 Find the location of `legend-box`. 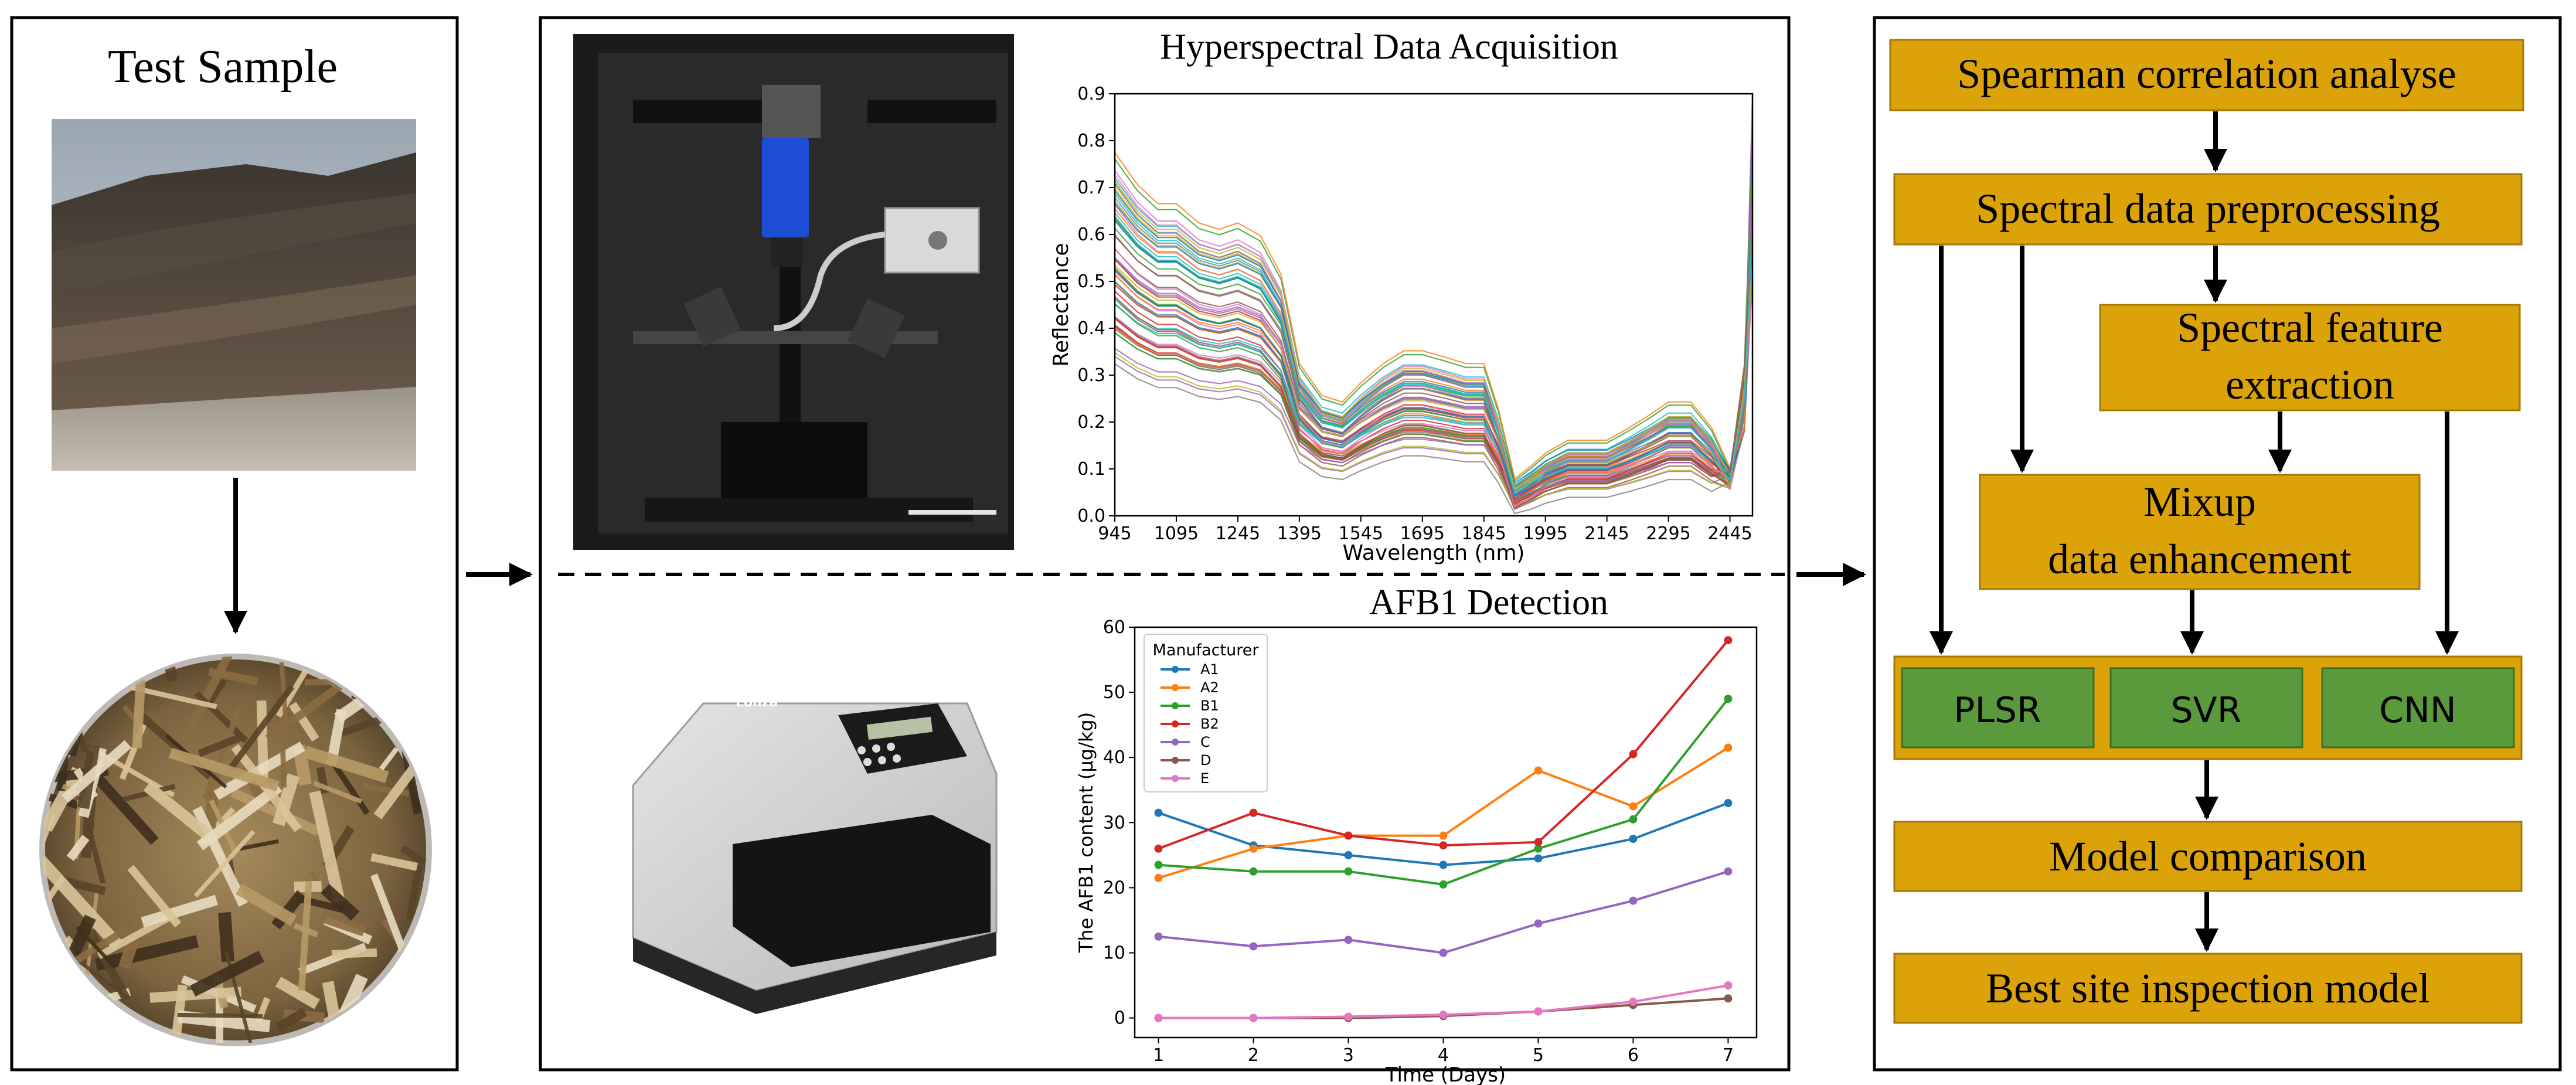

legend-box is located at coordinates (1206, 713).